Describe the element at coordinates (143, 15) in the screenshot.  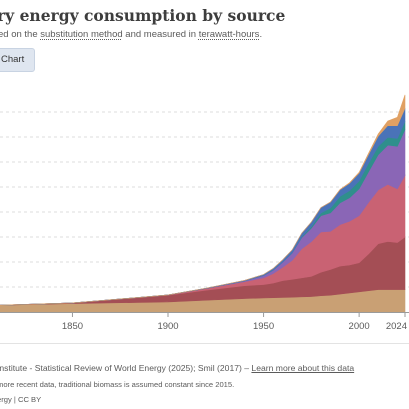
I see `chart-title: ry energy consumption by source` at that location.